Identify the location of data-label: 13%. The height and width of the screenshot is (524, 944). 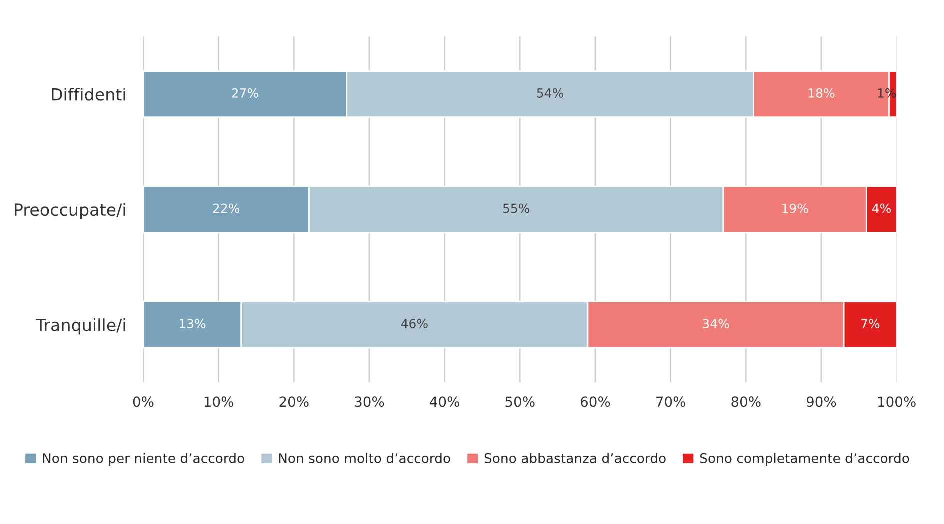
(193, 324).